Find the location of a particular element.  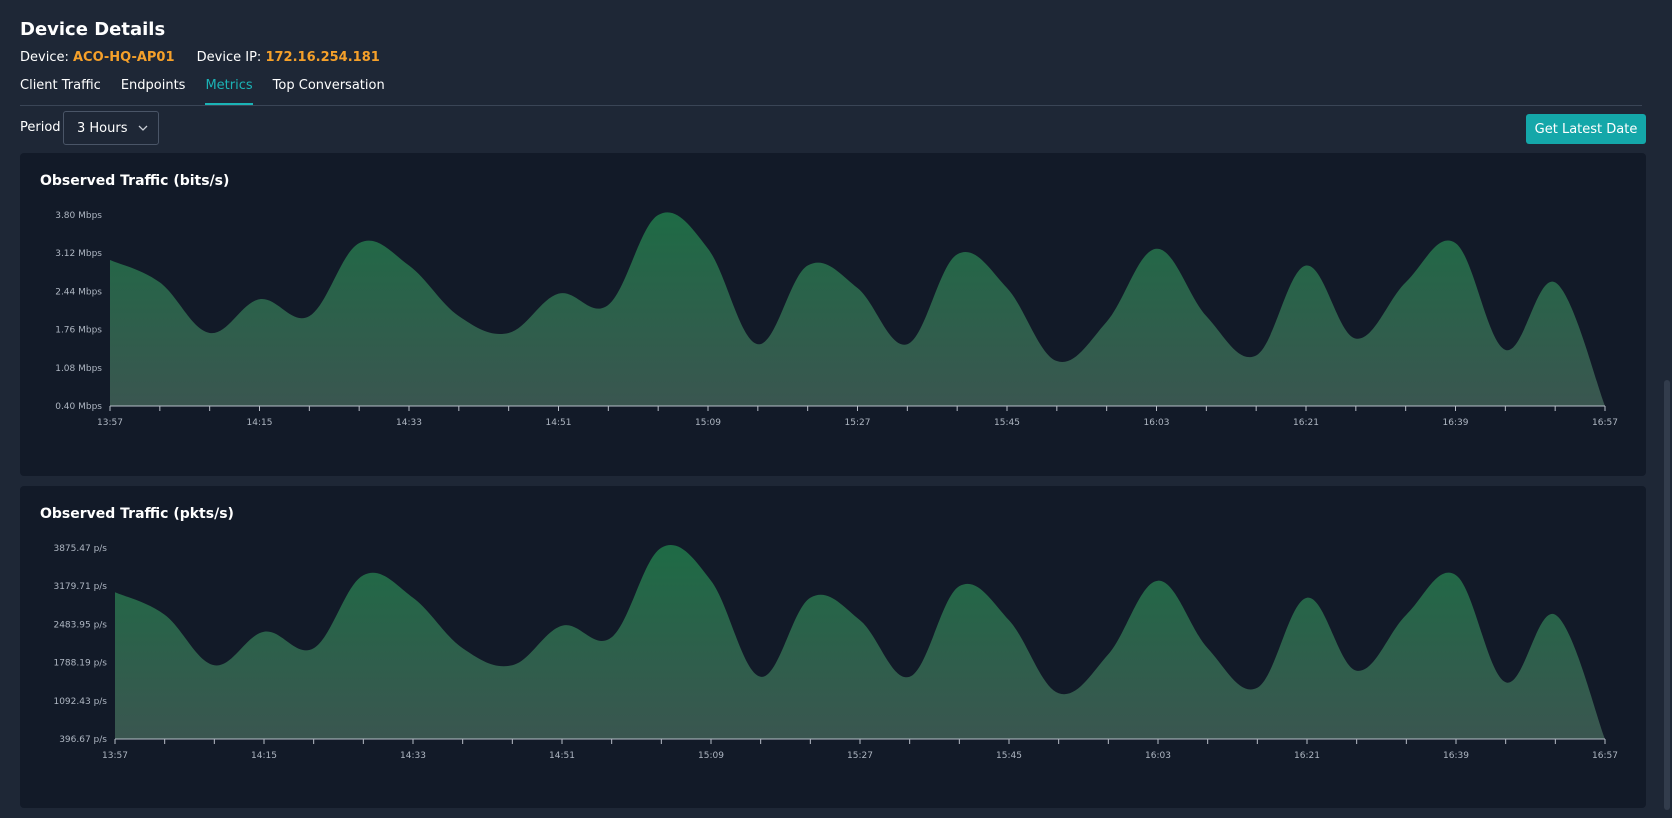

chart-title: Observed Traffic (pkts/s) is located at coordinates (137, 514).